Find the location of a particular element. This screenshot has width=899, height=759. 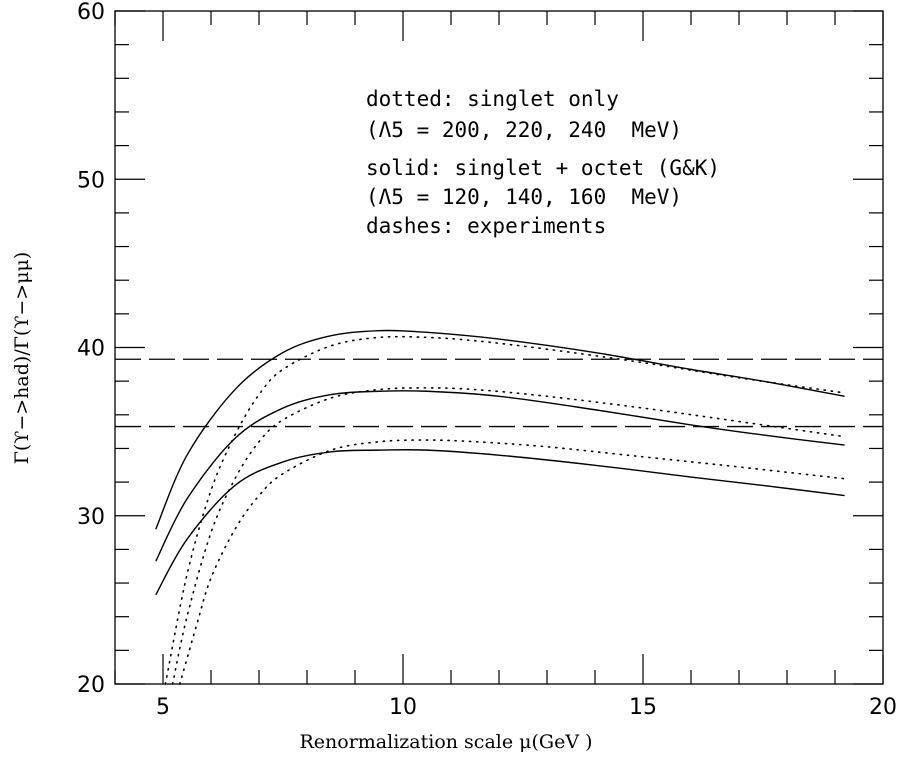

y-tick-label: 20 is located at coordinates (91, 685).